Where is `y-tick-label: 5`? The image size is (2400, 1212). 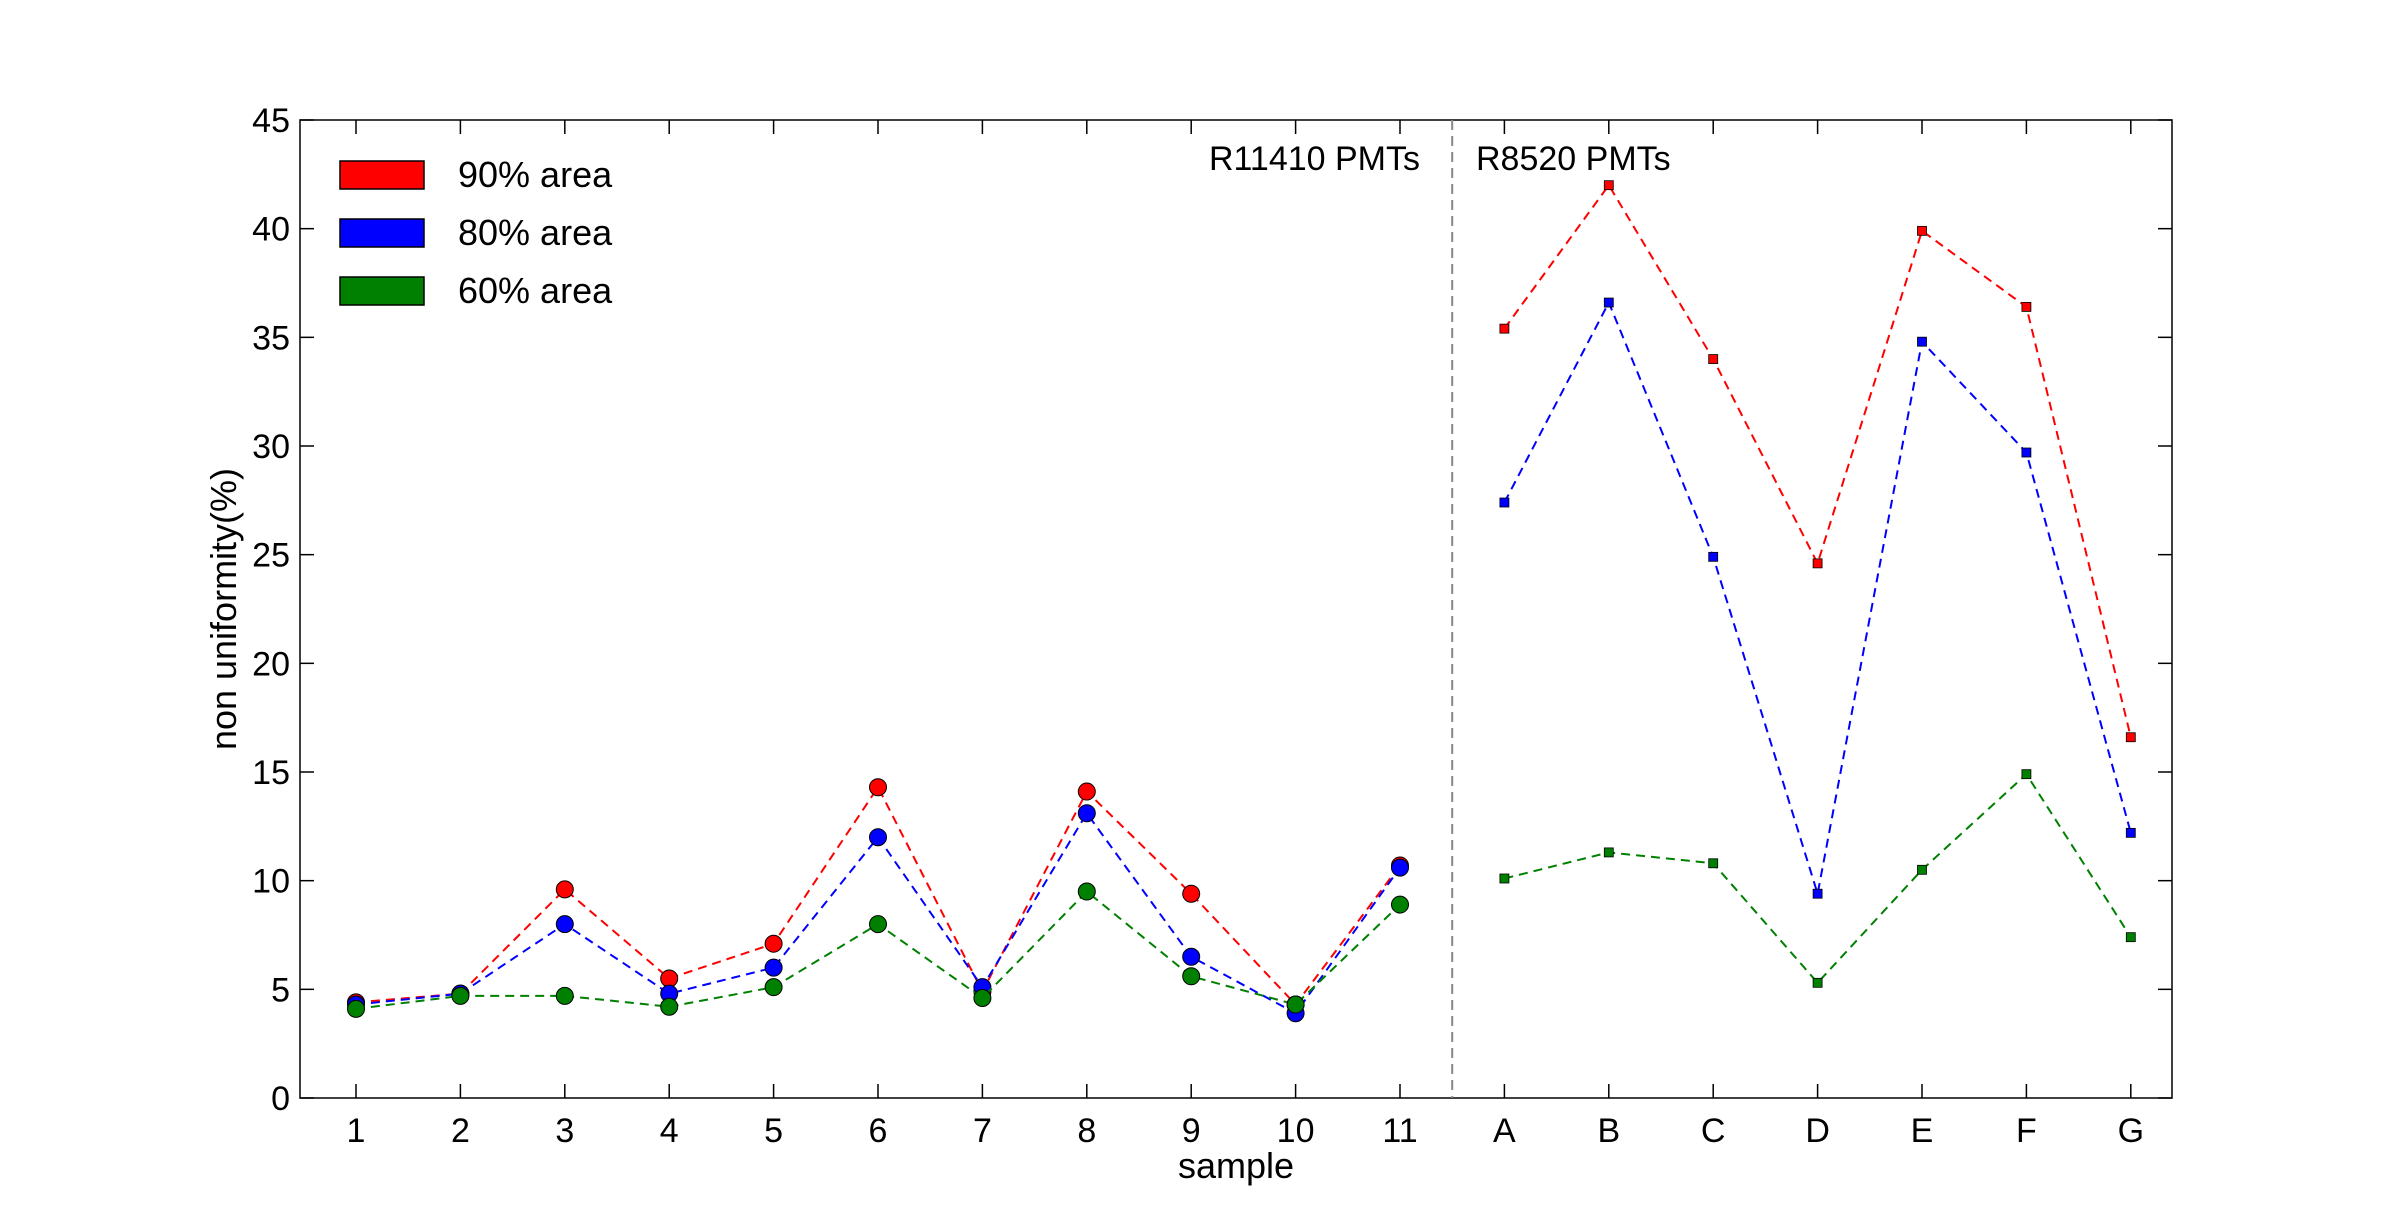
y-tick-label: 5 is located at coordinates (280, 990).